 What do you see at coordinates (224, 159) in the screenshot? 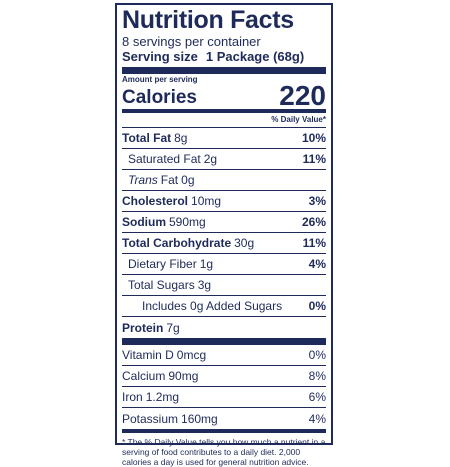
I see `nutrient-row-saturated-fat: Saturated Fat 2g 11%` at bounding box center [224, 159].